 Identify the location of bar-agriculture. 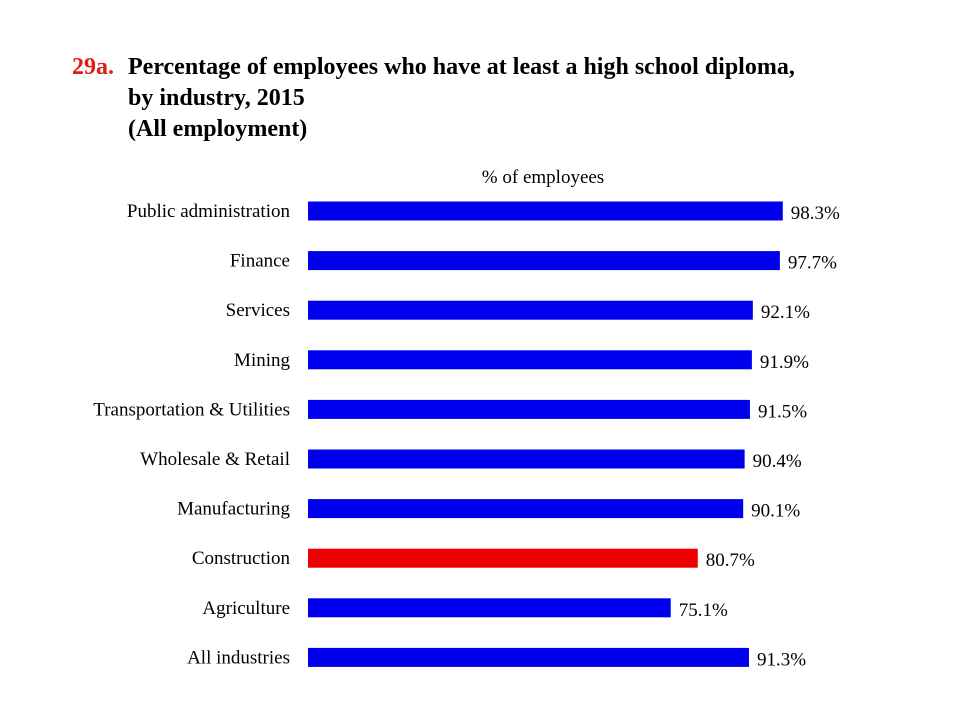
(489, 608).